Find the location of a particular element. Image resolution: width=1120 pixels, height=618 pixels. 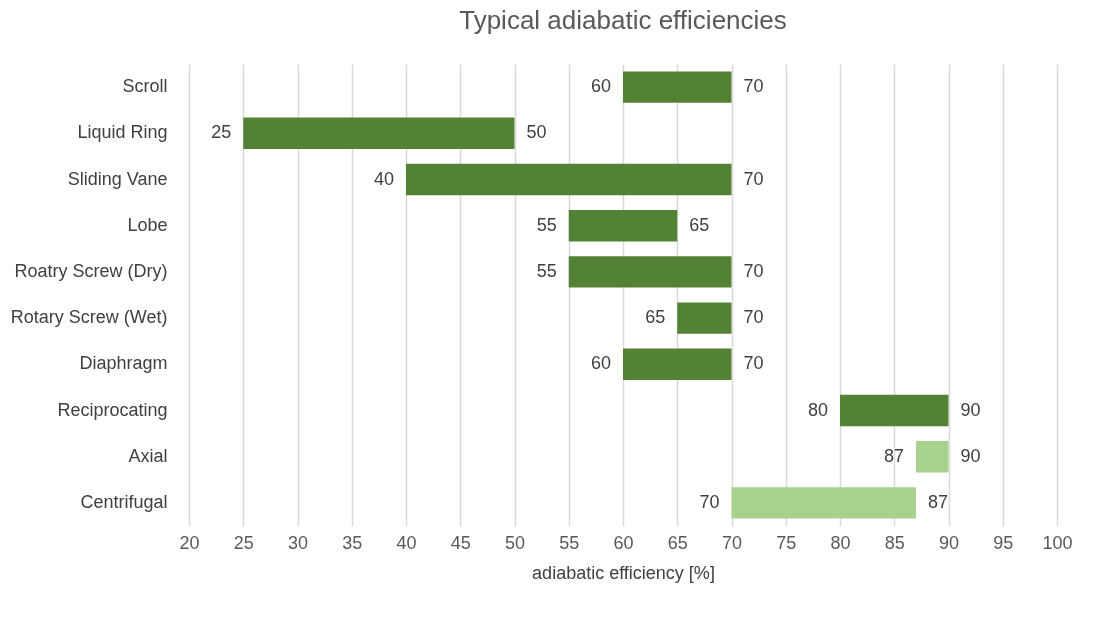

annotation: 80 is located at coordinates (817, 409).